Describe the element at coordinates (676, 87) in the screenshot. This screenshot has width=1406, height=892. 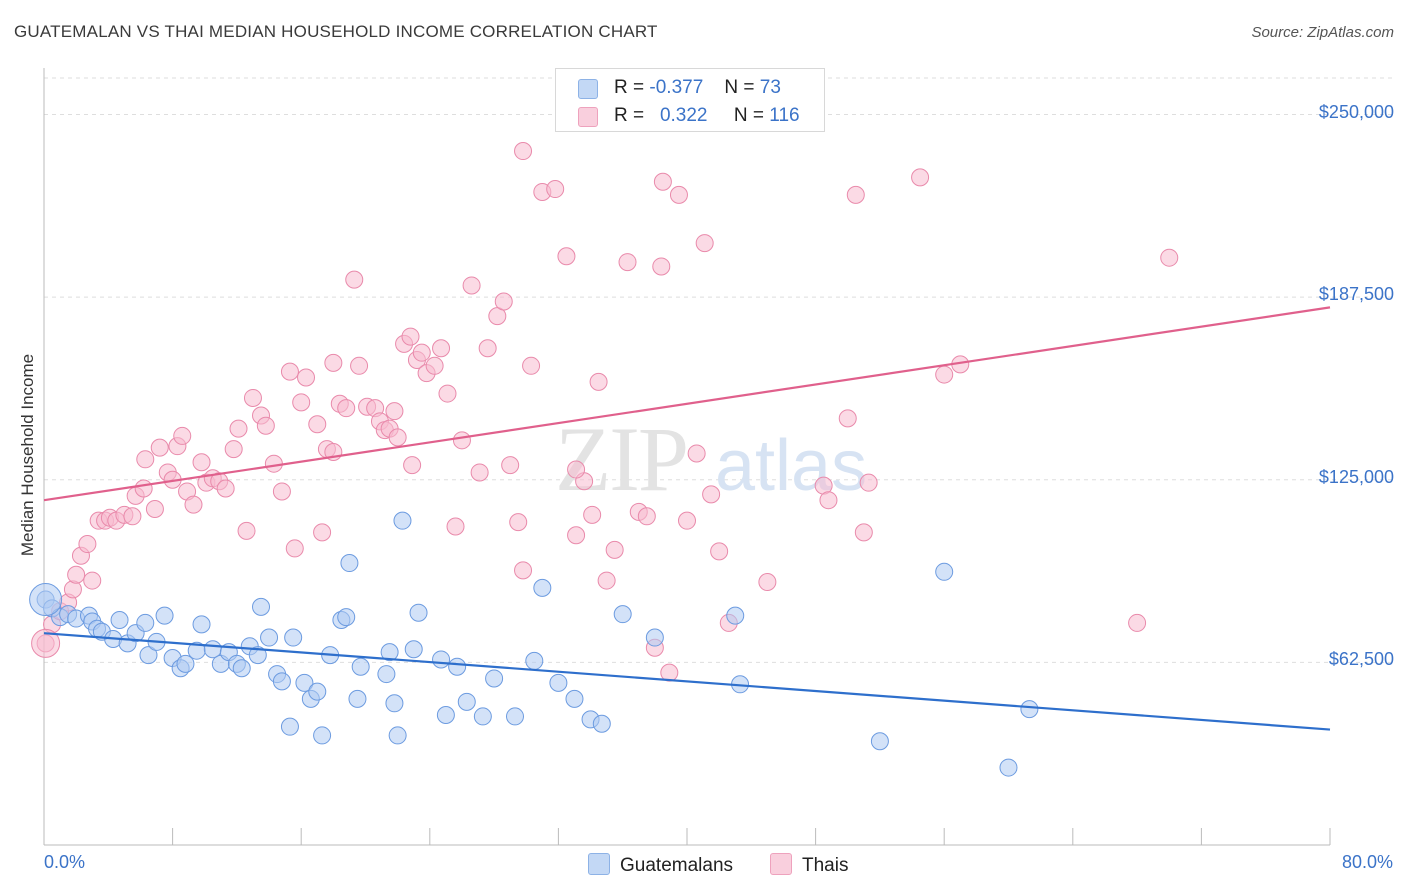
I see `legend-r-value: -0.377` at that location.